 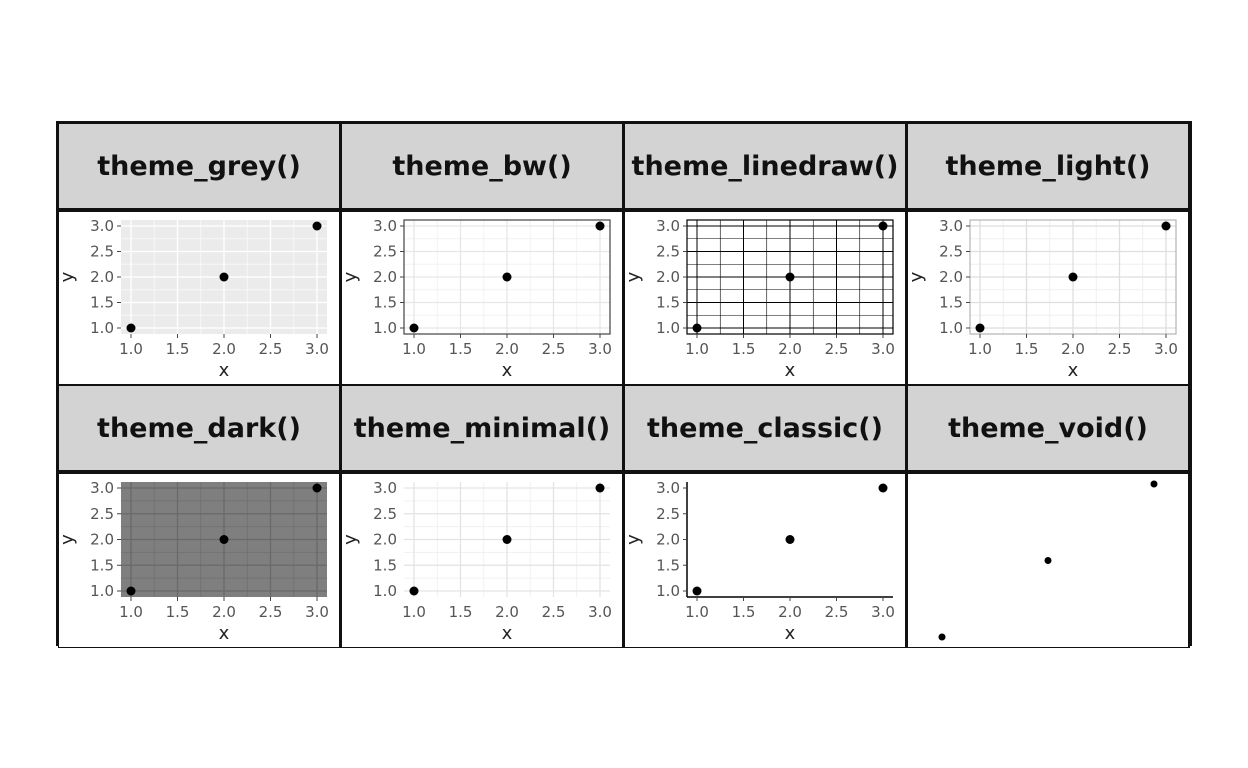 What do you see at coordinates (482, 429) in the screenshot?
I see `panel-title: theme_minimal()` at bounding box center [482, 429].